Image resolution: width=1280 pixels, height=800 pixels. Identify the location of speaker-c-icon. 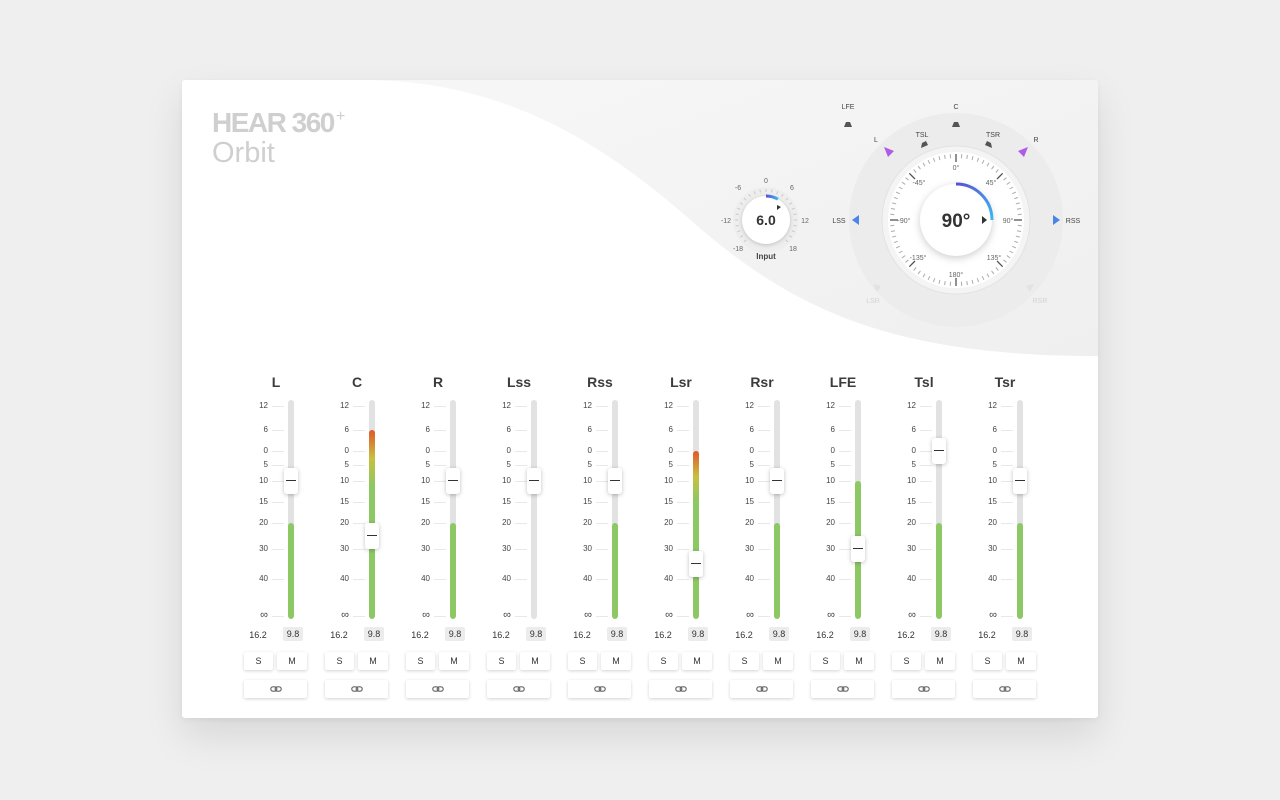
(956, 124).